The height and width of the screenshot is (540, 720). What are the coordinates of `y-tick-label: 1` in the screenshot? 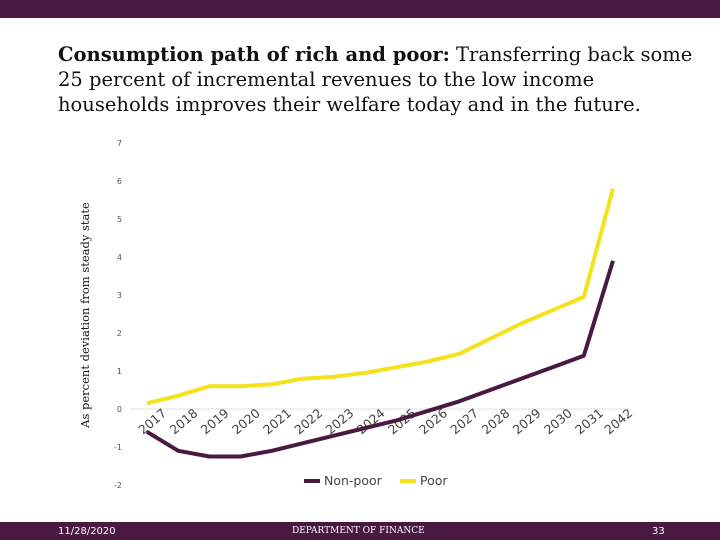 It's located at (119, 371).